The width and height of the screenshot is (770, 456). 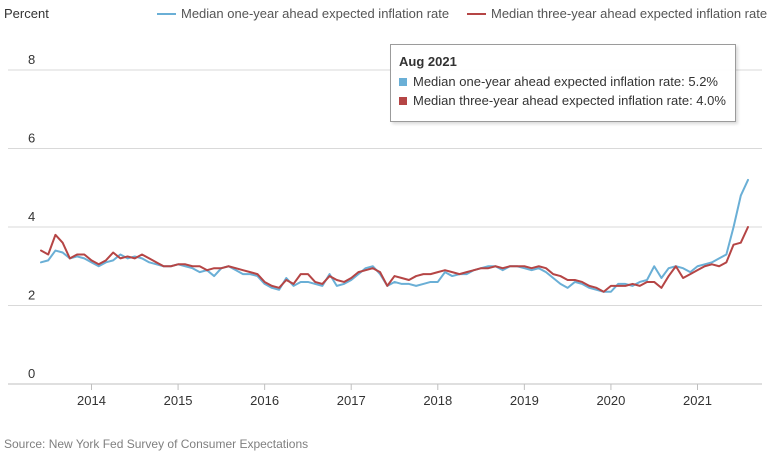 What do you see at coordinates (394, 259) in the screenshot?
I see `series-line-three-year` at bounding box center [394, 259].